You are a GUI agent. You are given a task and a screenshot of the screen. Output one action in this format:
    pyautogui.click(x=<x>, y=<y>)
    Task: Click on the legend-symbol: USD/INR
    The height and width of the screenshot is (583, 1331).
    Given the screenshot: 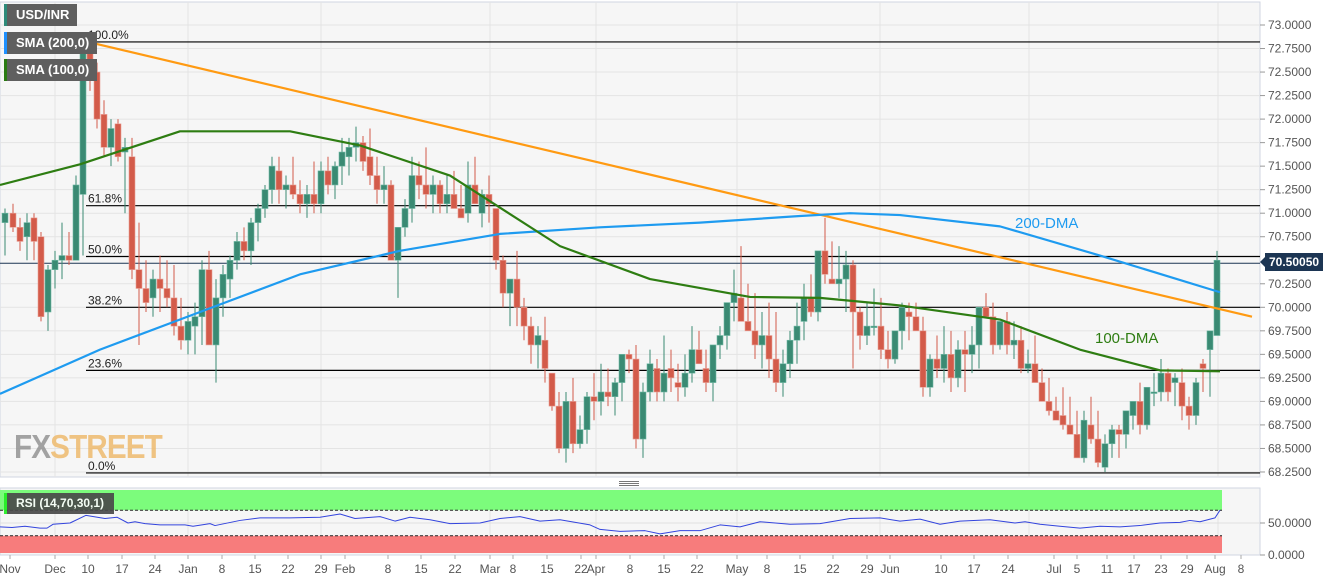 What is the action you would take?
    pyautogui.click(x=41, y=15)
    